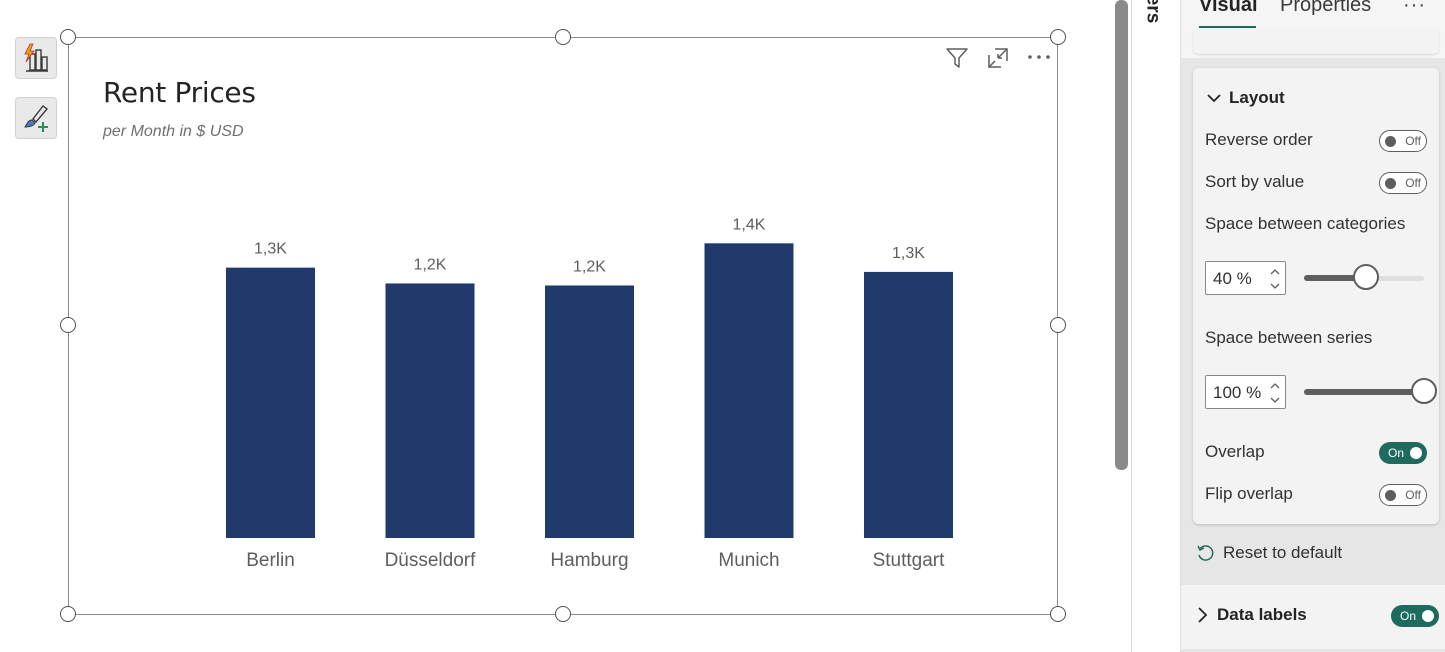 This screenshot has height=652, width=1445. Describe the element at coordinates (179, 92) in the screenshot. I see `chart-title: Rent Prices` at that location.